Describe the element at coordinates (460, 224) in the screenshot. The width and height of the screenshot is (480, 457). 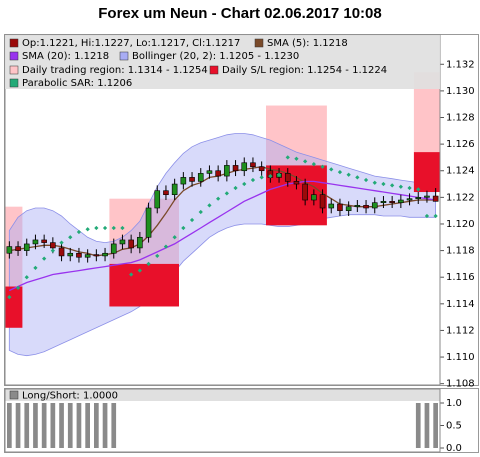
I see `y-tick-label: 1.120` at that location.